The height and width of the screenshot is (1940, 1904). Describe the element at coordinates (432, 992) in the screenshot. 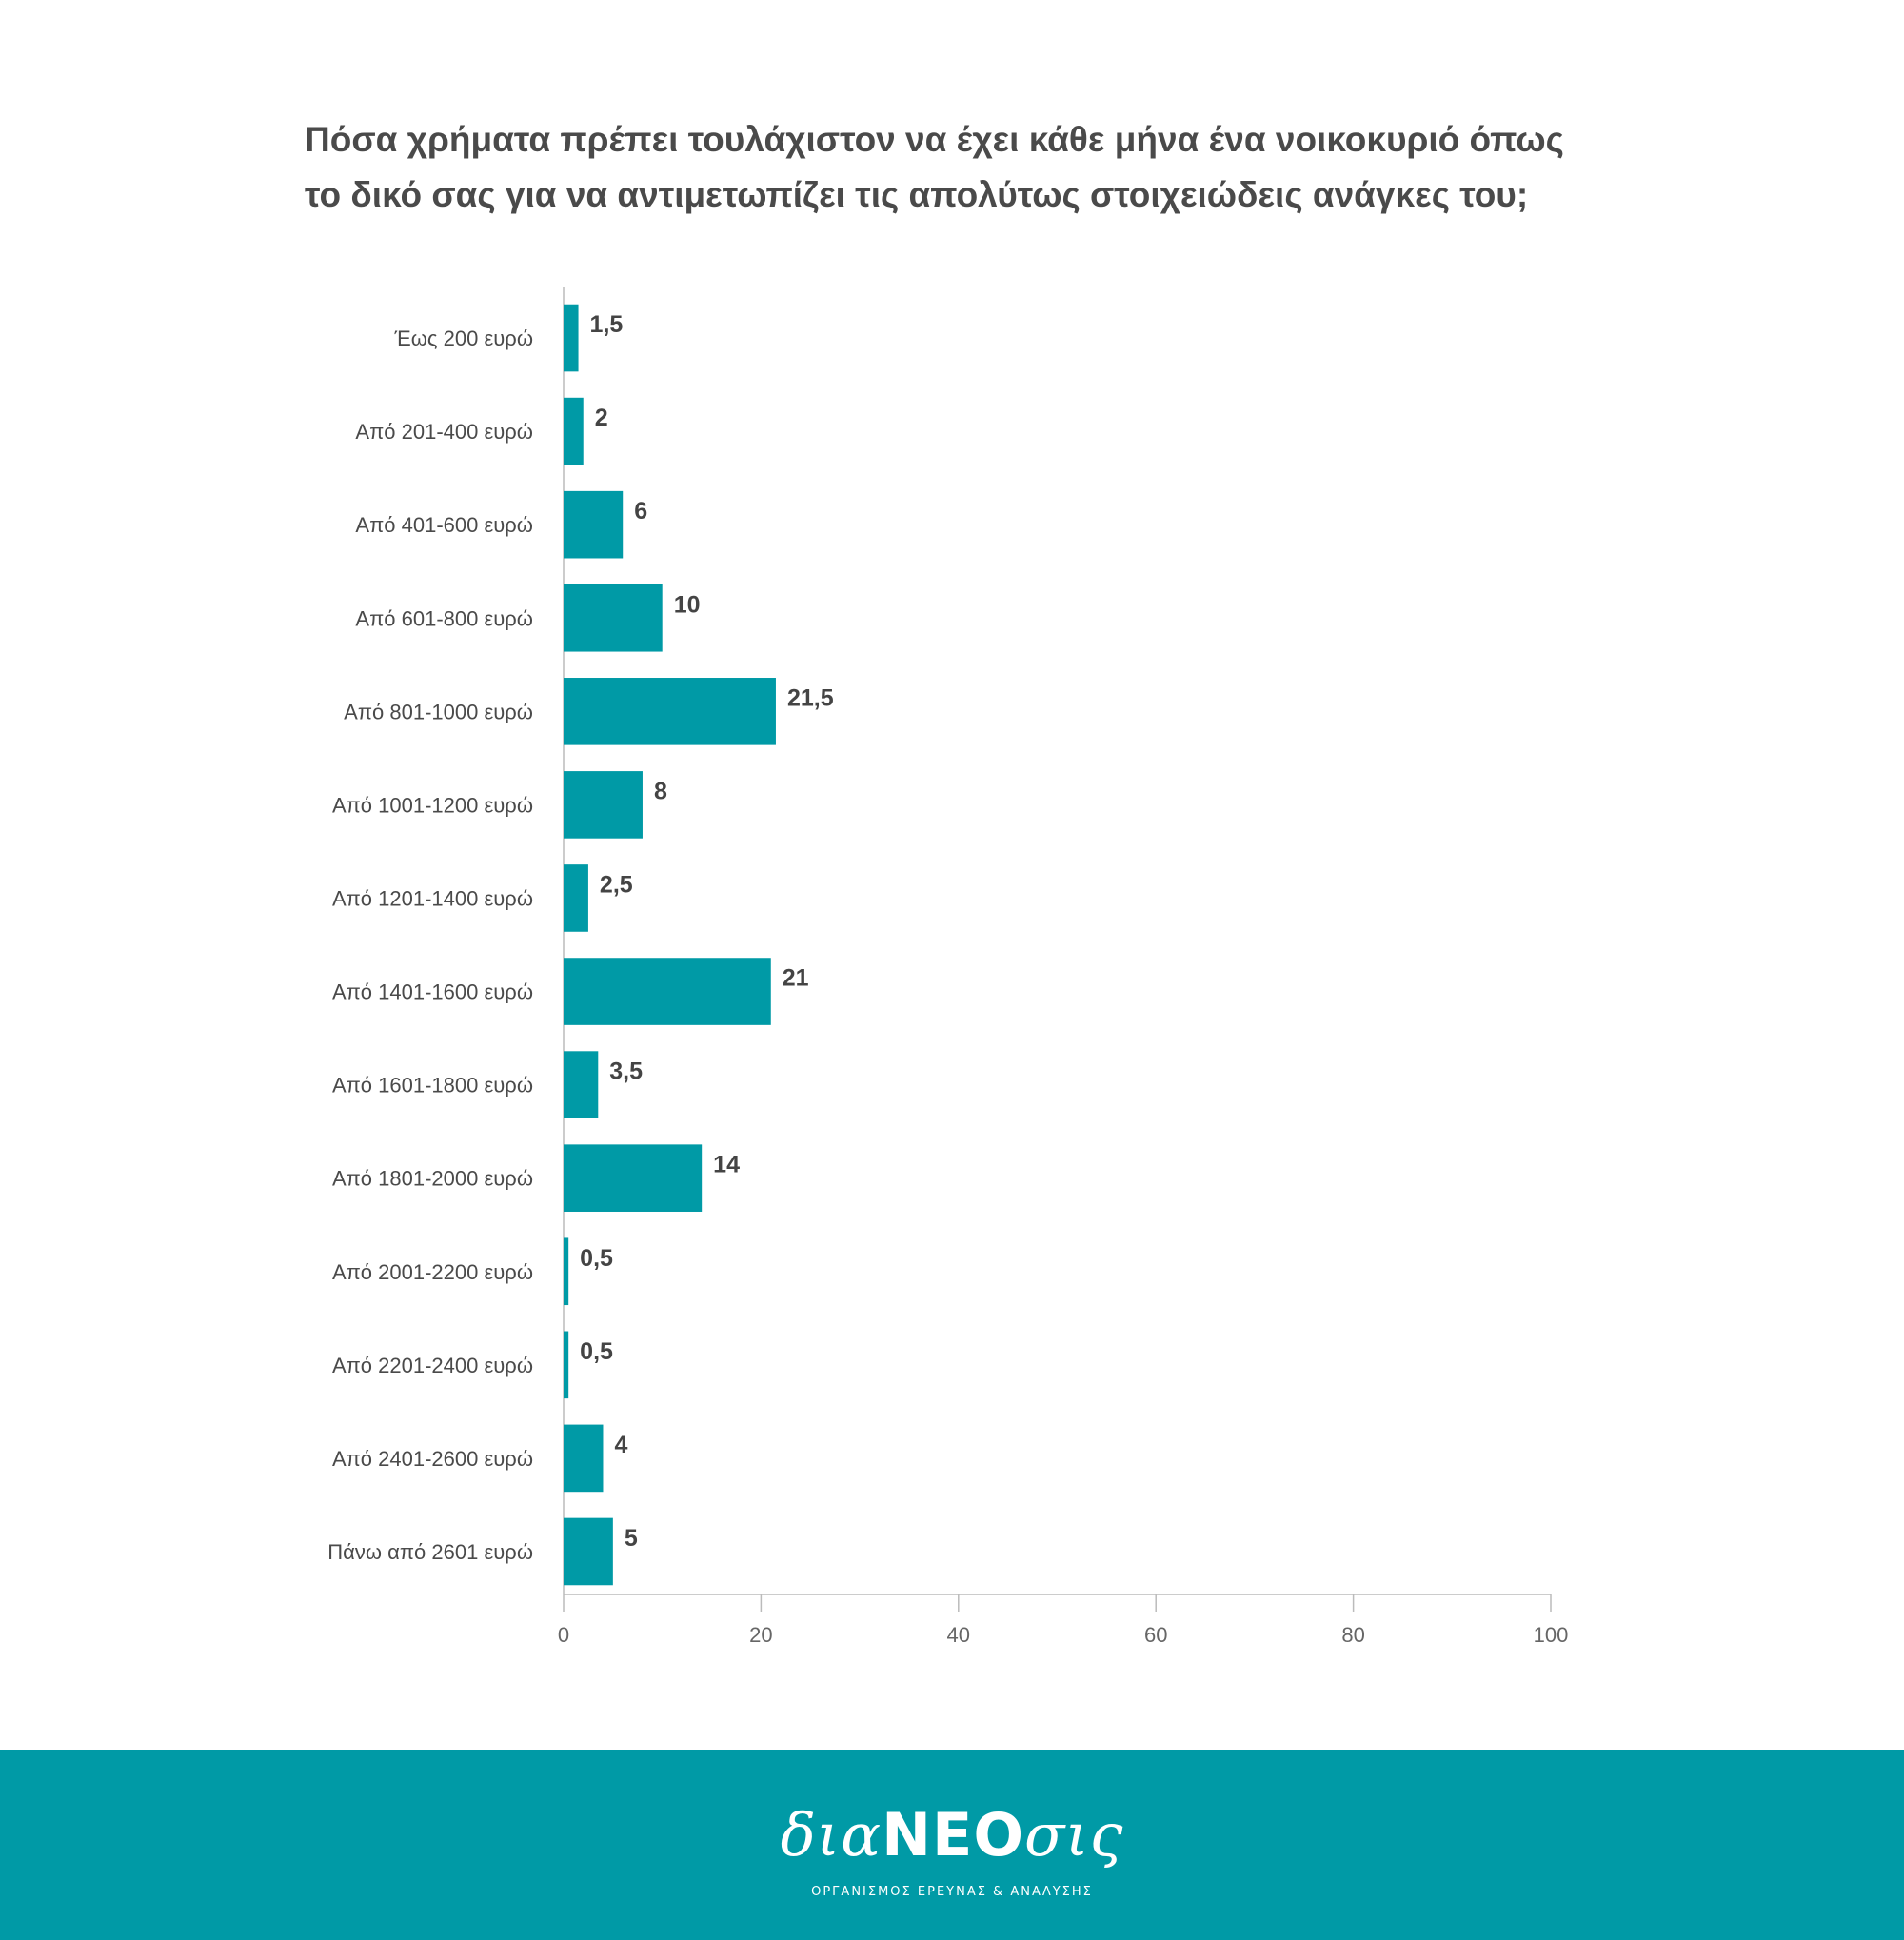

I see `category-label-7: Από 1401-1600 ευρώ` at that location.